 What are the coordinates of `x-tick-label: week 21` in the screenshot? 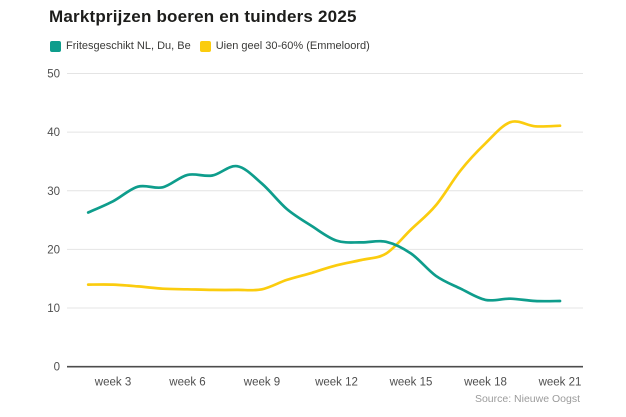 It's located at (560, 383).